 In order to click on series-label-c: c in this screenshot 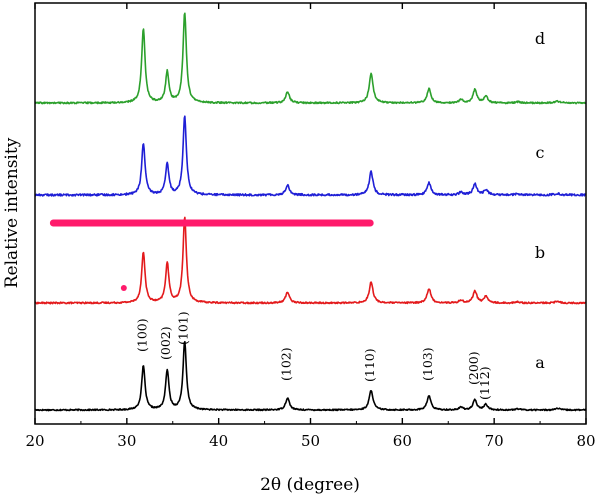, I will do `click(540, 152)`.